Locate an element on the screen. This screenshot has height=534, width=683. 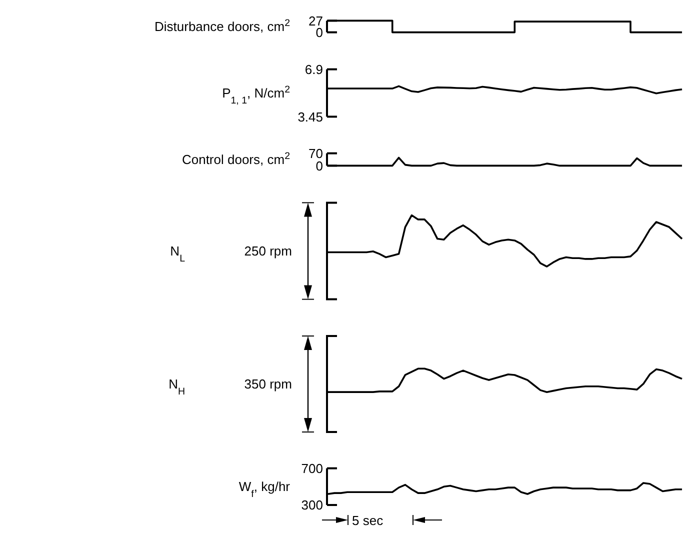
y-axis-title: W$_{f}$, kg/hr is located at coordinates (264, 489).